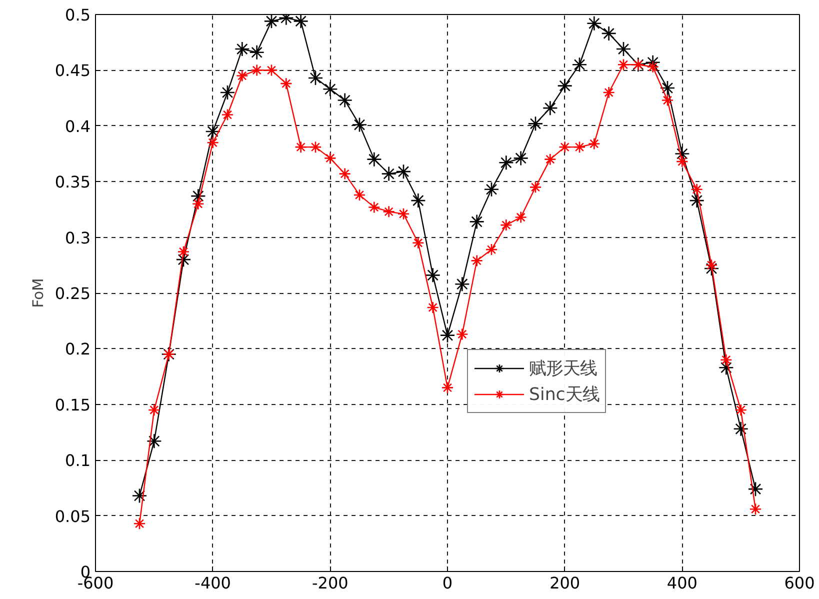  I want to click on y-tick-label: 0.05, so click(72, 516).